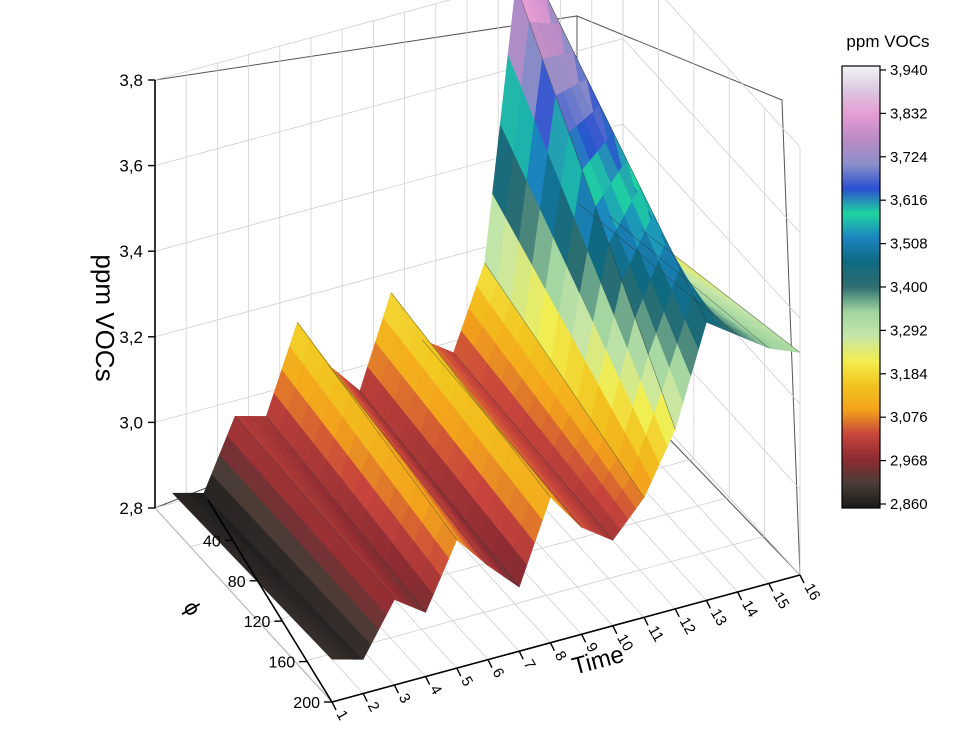  Describe the element at coordinates (131, 166) in the screenshot. I see `z-tick-label: 3,6` at that location.